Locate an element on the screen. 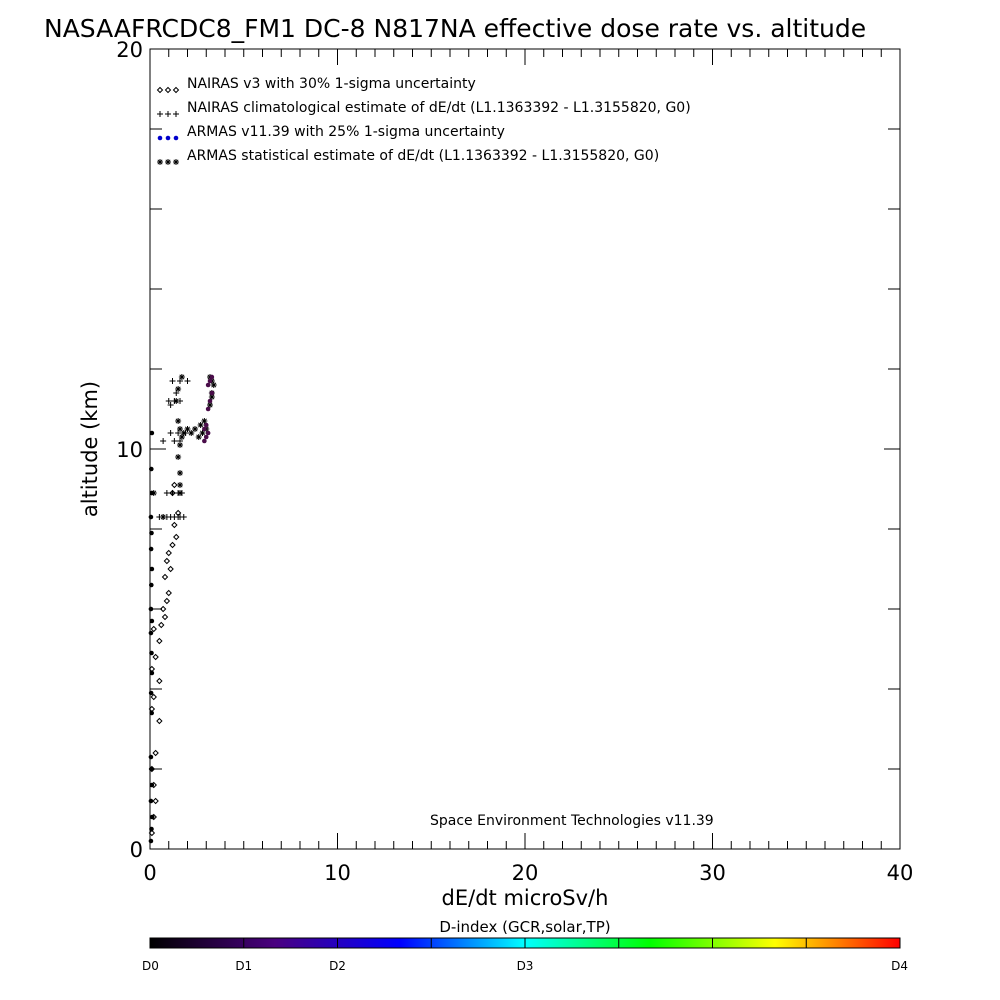 This screenshot has height=1000, width=1000. x-tick-label: 10 is located at coordinates (337, 873).